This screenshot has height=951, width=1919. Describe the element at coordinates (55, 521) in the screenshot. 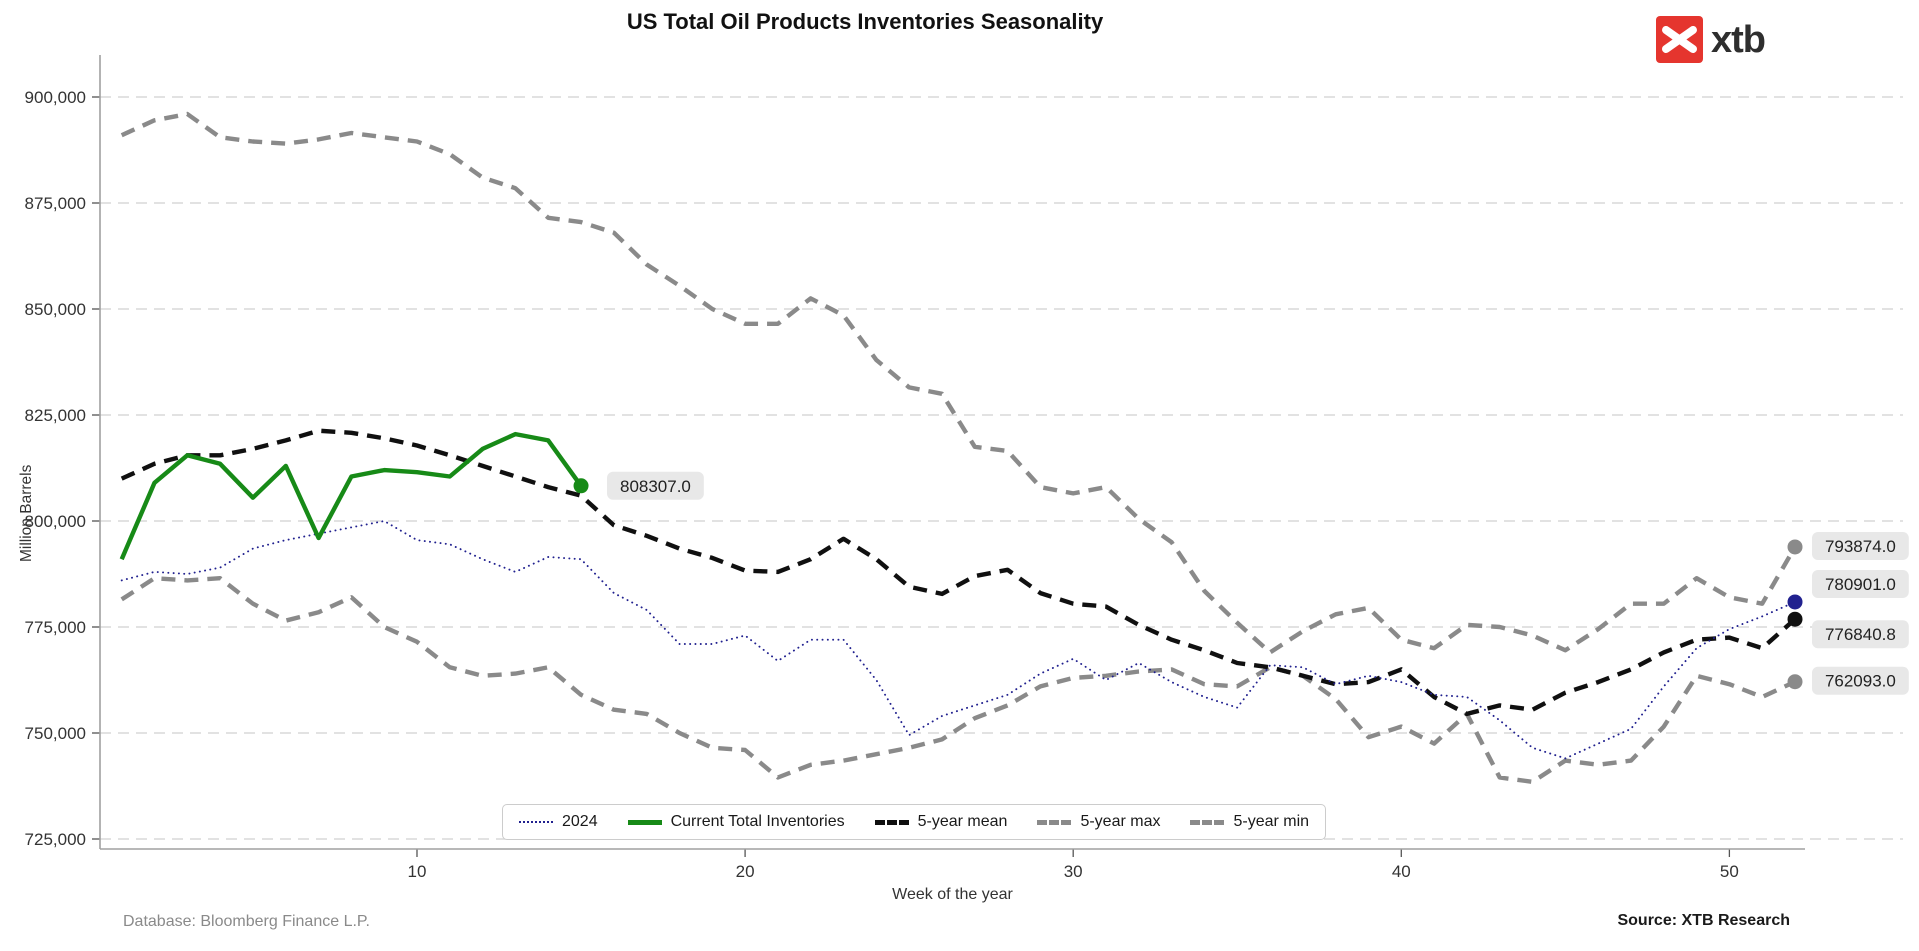

I see `y-tick-label: 800,000` at that location.